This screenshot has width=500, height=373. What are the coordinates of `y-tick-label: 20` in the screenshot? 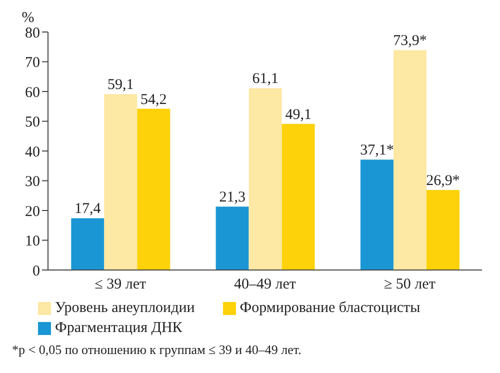 It's located at (32, 212).